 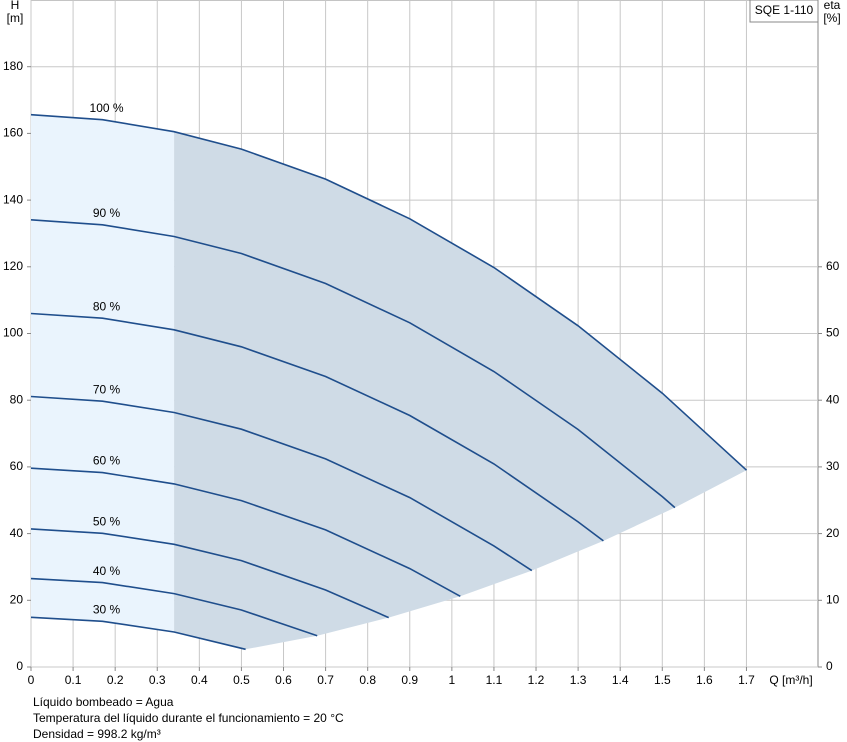 I want to click on x-tick-label: 1.4, so click(x=620, y=680).